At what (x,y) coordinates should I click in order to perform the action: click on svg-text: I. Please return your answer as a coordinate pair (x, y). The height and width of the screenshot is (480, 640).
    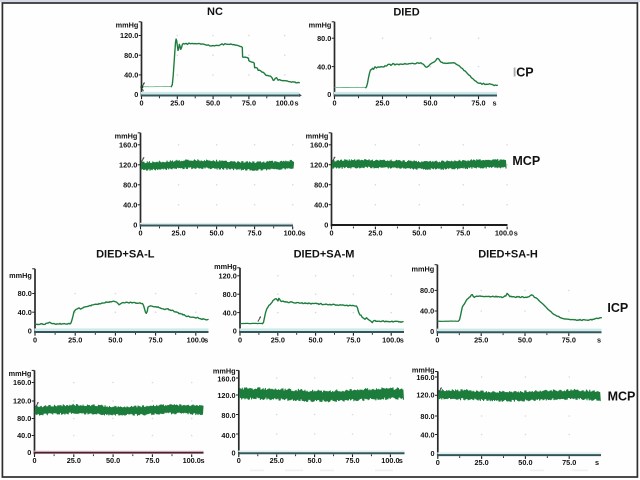
    Looking at the image, I should click on (514, 73).